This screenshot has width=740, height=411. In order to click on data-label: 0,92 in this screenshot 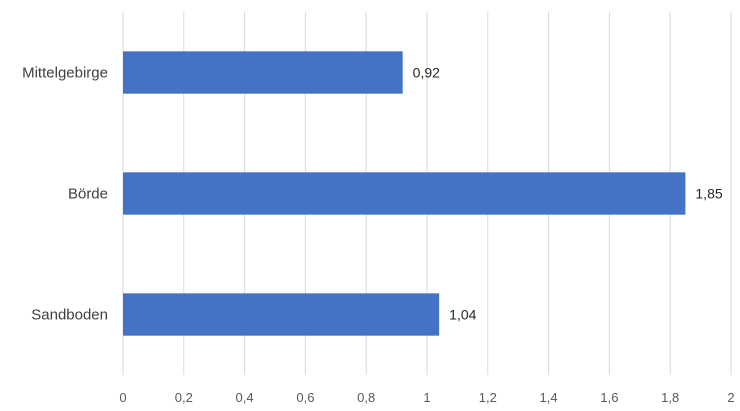, I will do `click(426, 73)`.